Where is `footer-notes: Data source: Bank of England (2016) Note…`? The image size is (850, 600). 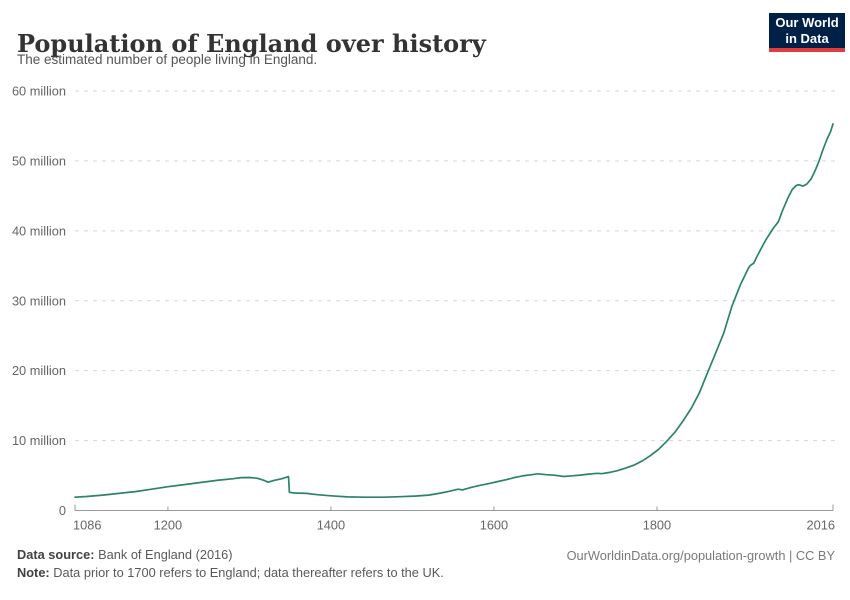
footer-notes: Data source: Bank of England (2016) Note… is located at coordinates (230, 564).